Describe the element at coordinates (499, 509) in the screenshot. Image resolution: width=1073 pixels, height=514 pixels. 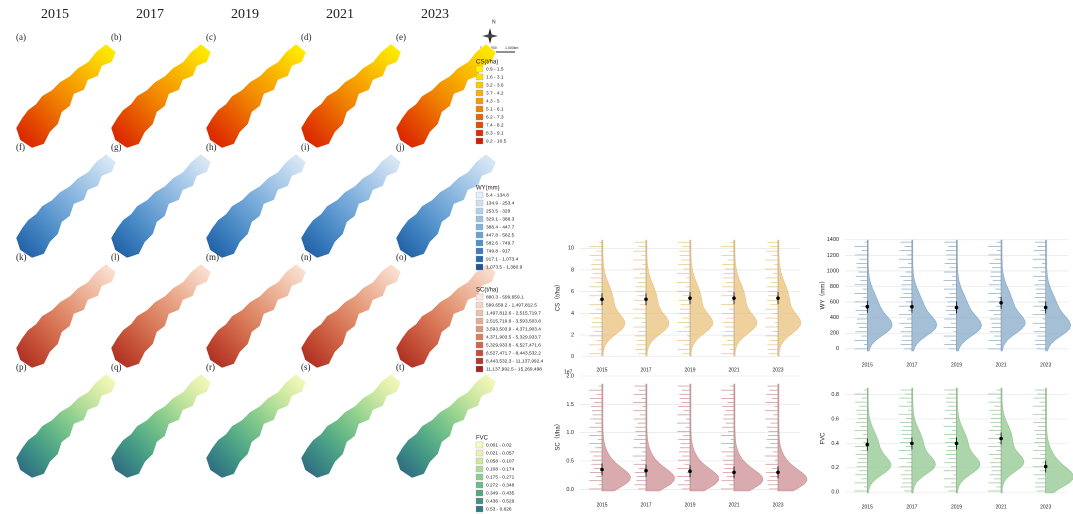
I see `legend-label: 0.53 - 0.626` at that location.